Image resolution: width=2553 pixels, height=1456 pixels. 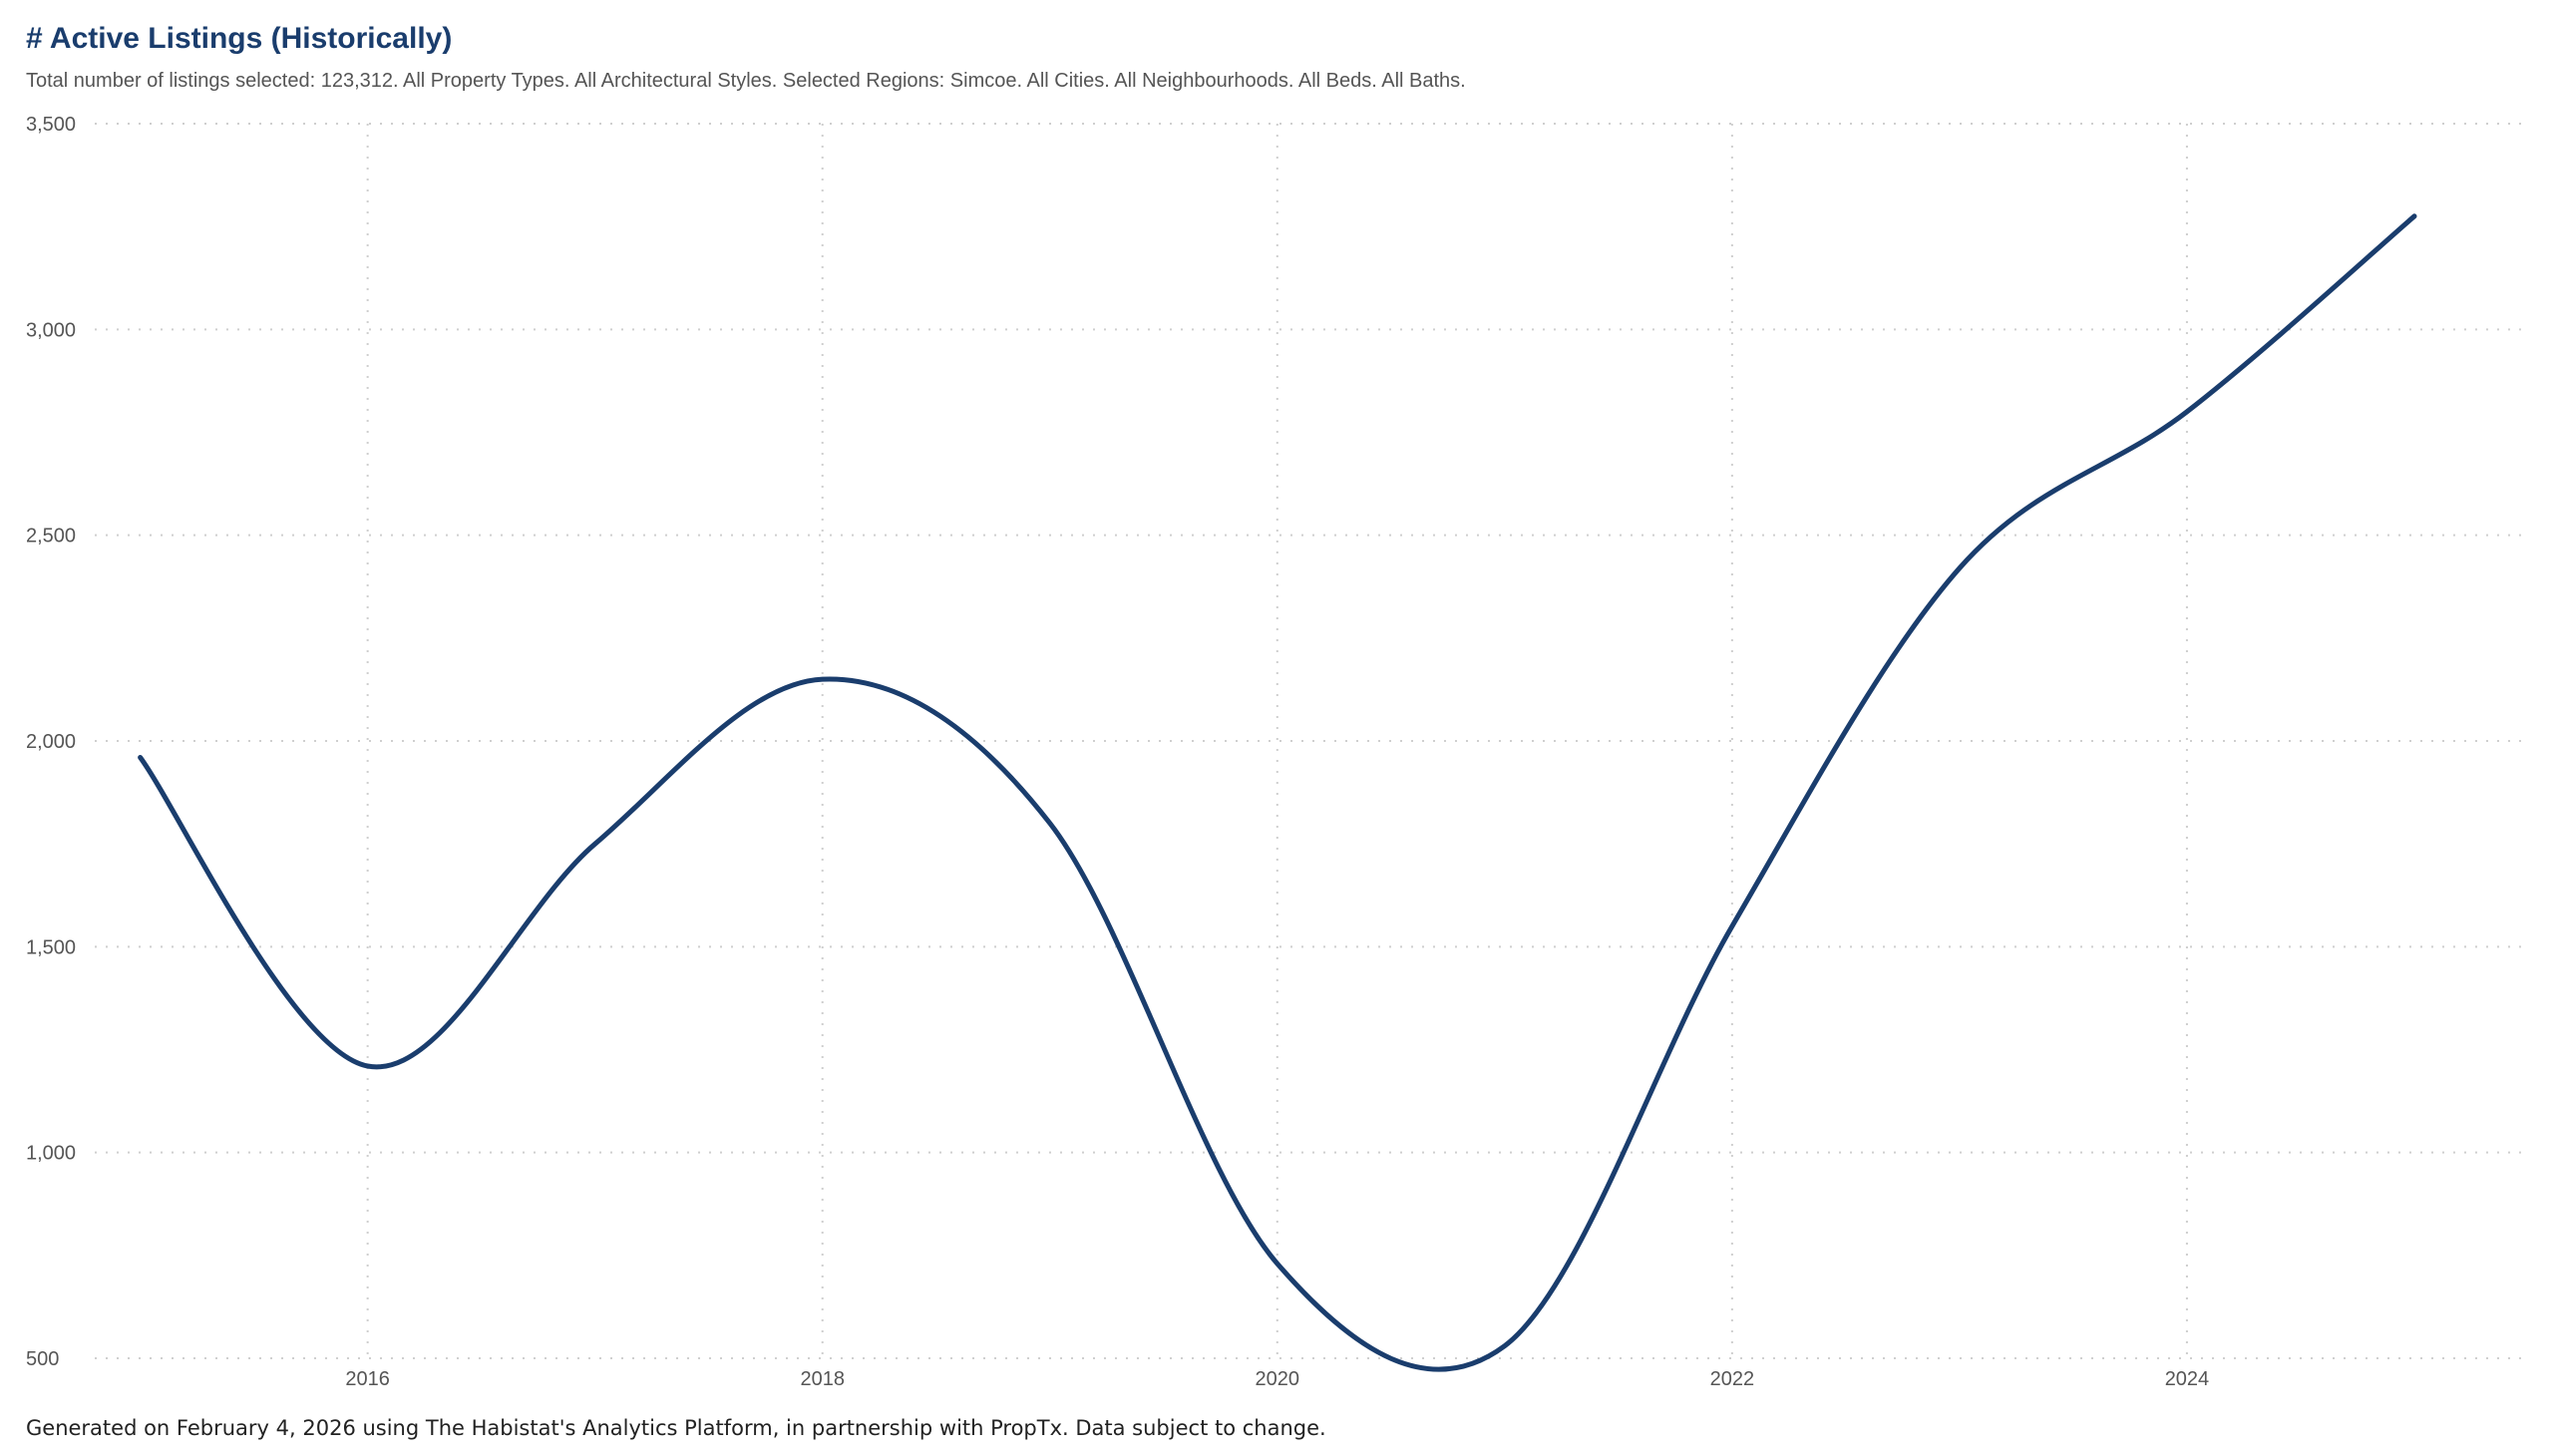 What do you see at coordinates (51, 742) in the screenshot?
I see `y-tick-label: 2,000` at bounding box center [51, 742].